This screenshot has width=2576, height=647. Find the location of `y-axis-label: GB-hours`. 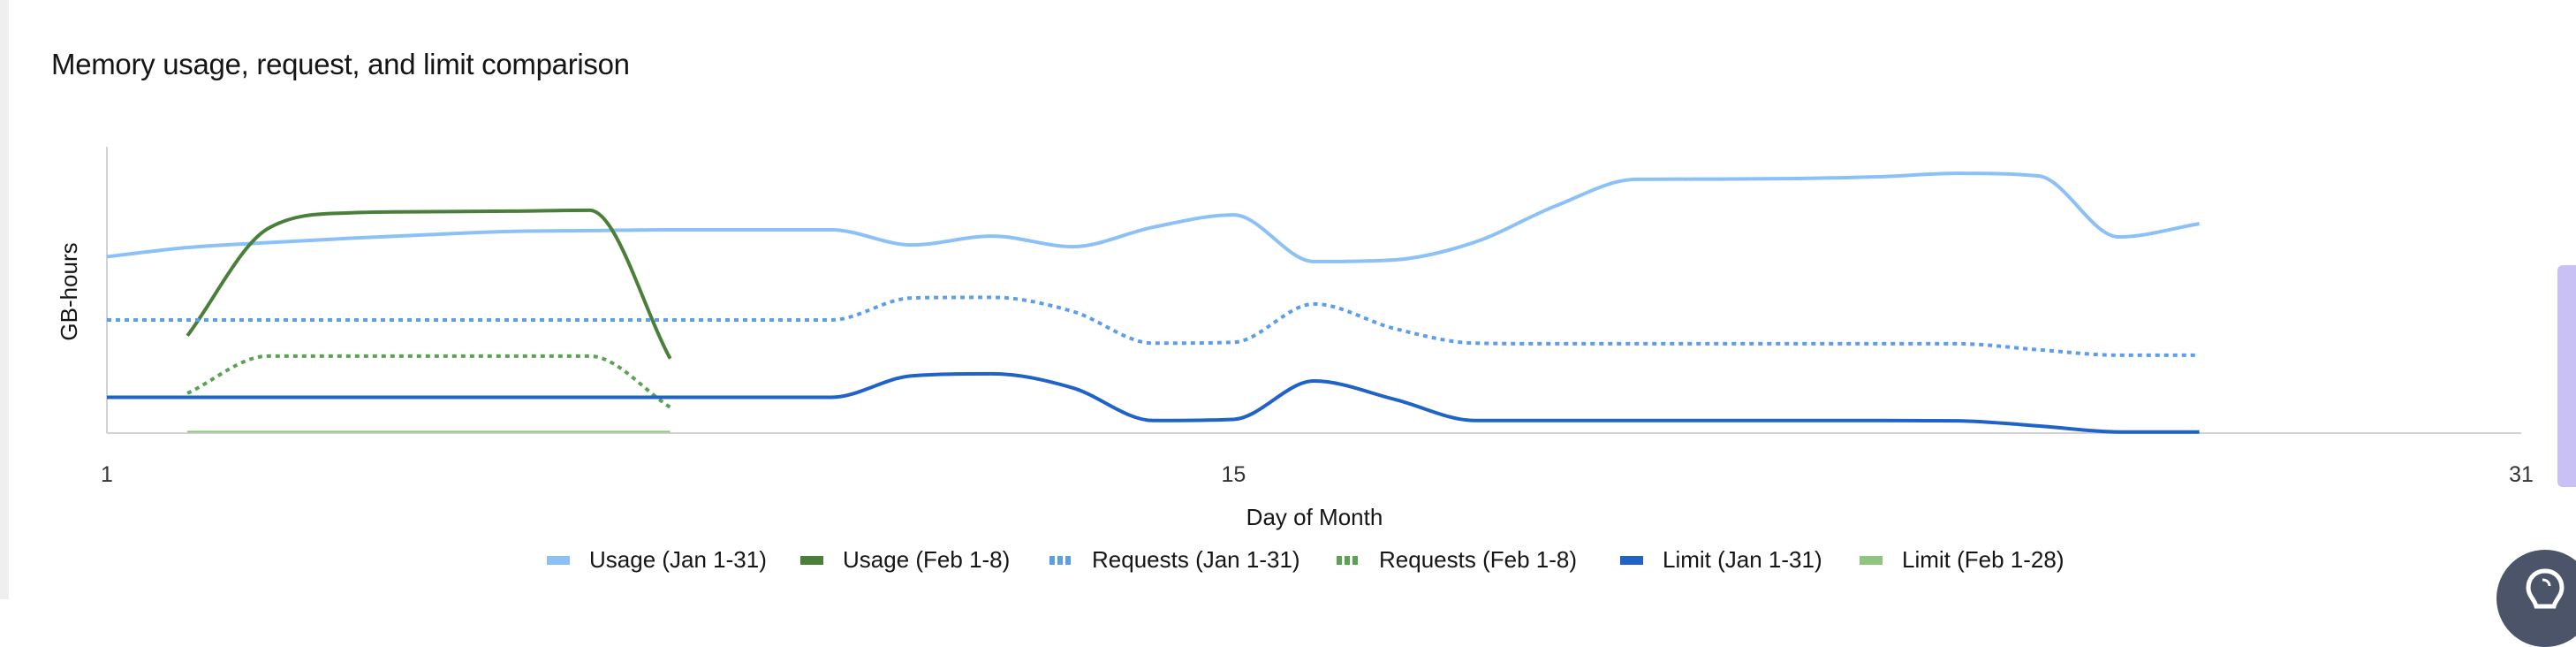

y-axis-label: GB-hours is located at coordinates (69, 291).